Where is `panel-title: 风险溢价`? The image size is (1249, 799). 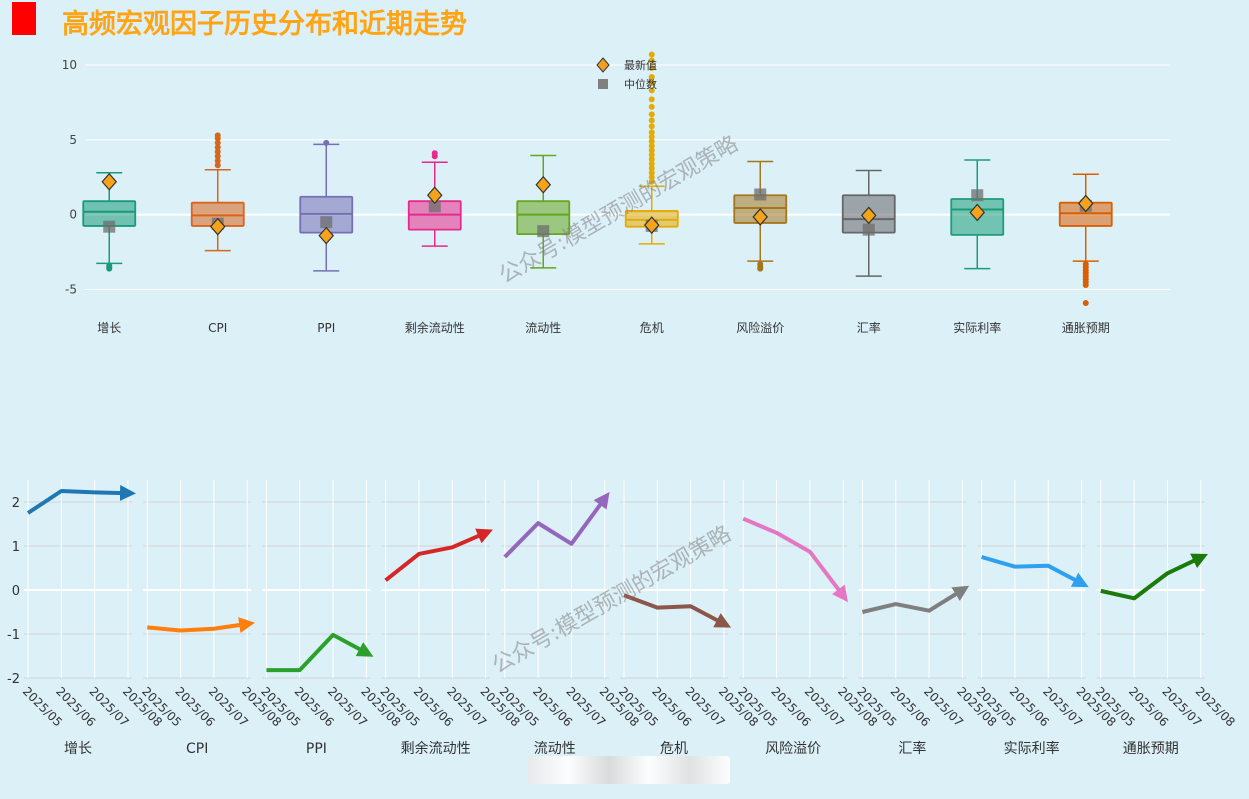 panel-title: 风险溢价 is located at coordinates (793, 749).